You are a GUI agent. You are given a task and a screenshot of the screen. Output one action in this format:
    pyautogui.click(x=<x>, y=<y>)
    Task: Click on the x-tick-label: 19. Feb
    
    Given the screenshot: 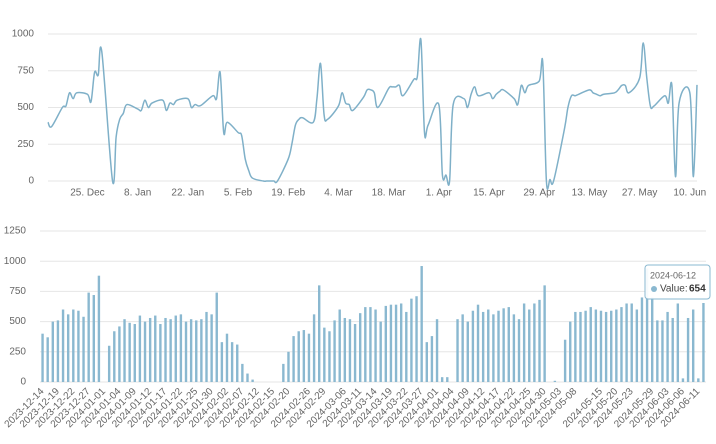 What is the action you would take?
    pyautogui.click(x=288, y=193)
    